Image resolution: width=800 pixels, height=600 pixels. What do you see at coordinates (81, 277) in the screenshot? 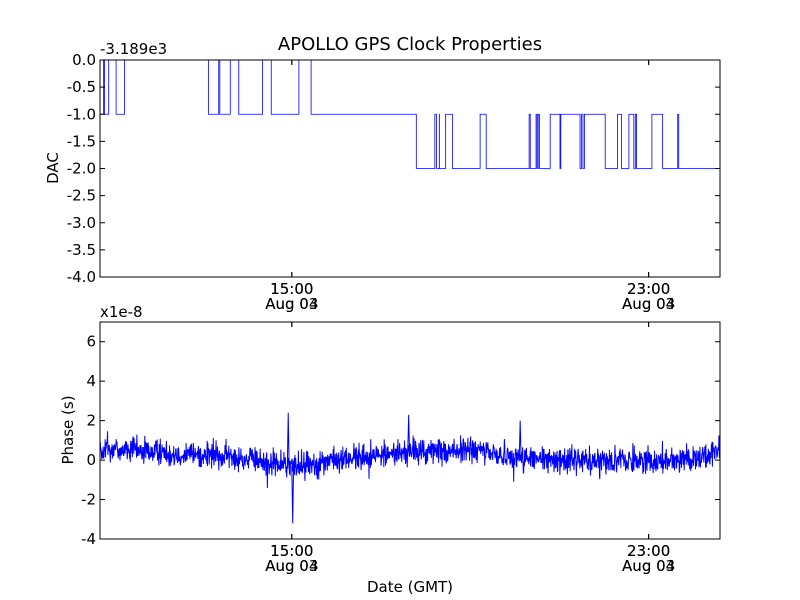
I see `y-tick-label: -4.0` at bounding box center [81, 277].